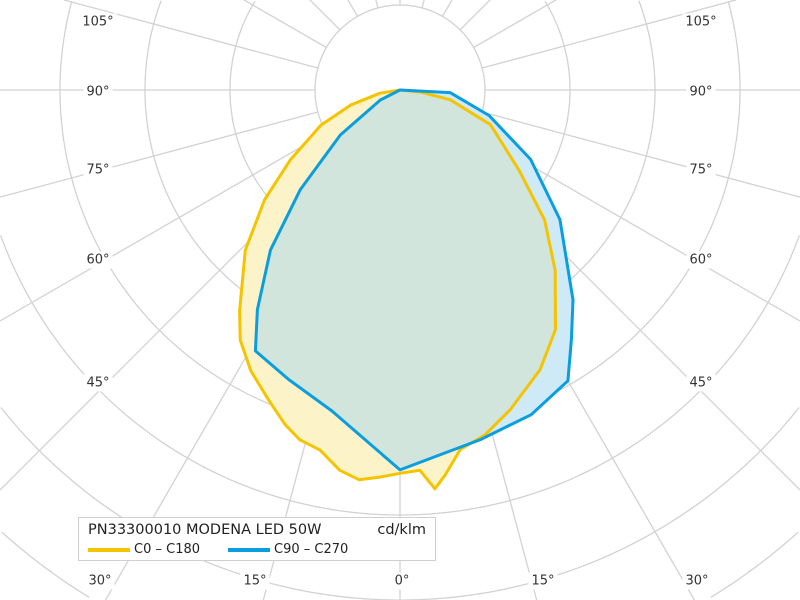 Image resolution: width=800 pixels, height=600 pixels. I want to click on legend-unit: cd/klm, so click(401, 530).